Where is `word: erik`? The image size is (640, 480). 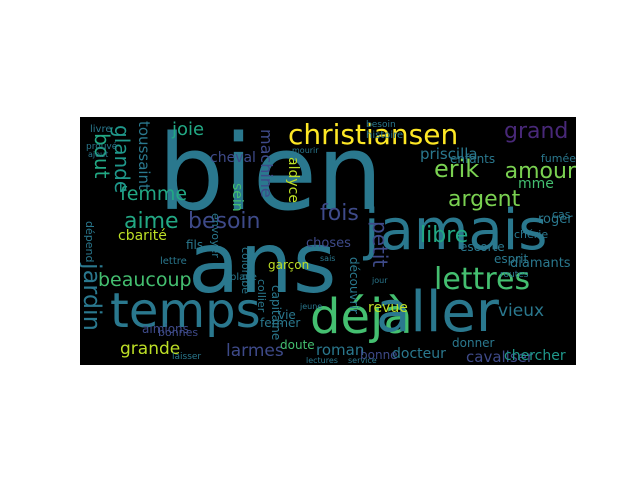 word: erik is located at coordinates (457, 169).